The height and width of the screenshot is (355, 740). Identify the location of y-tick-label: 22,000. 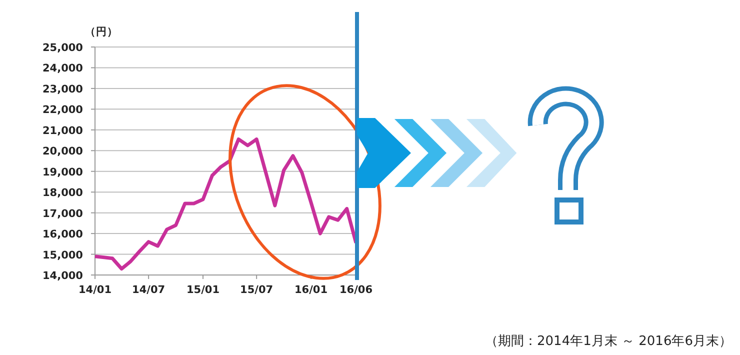
(62, 110).